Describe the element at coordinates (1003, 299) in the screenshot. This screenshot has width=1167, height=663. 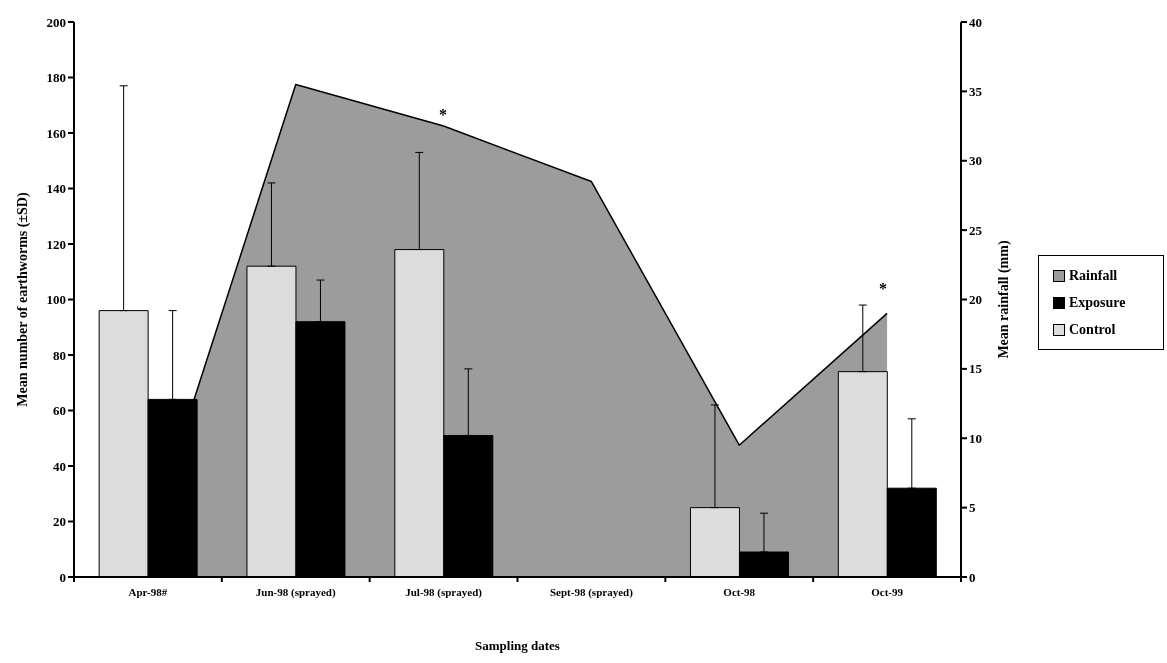
I see `y2-axis-title: Mean rainfall (mm)` at that location.